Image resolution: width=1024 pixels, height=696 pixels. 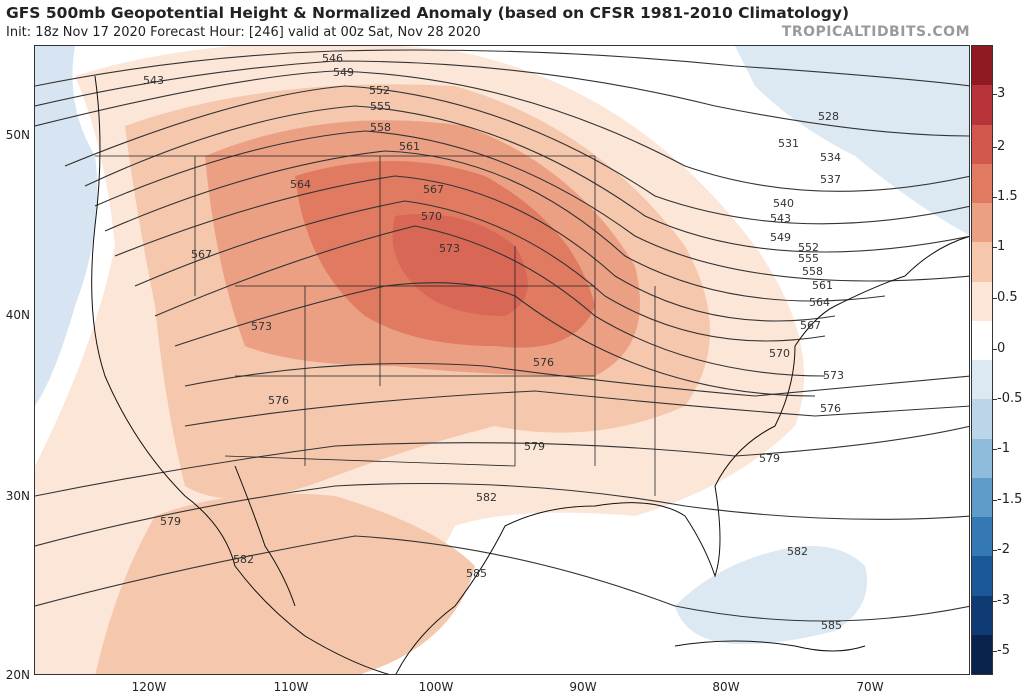 I want to click on colorbar-label: -1.5, so click(x=1010, y=499).